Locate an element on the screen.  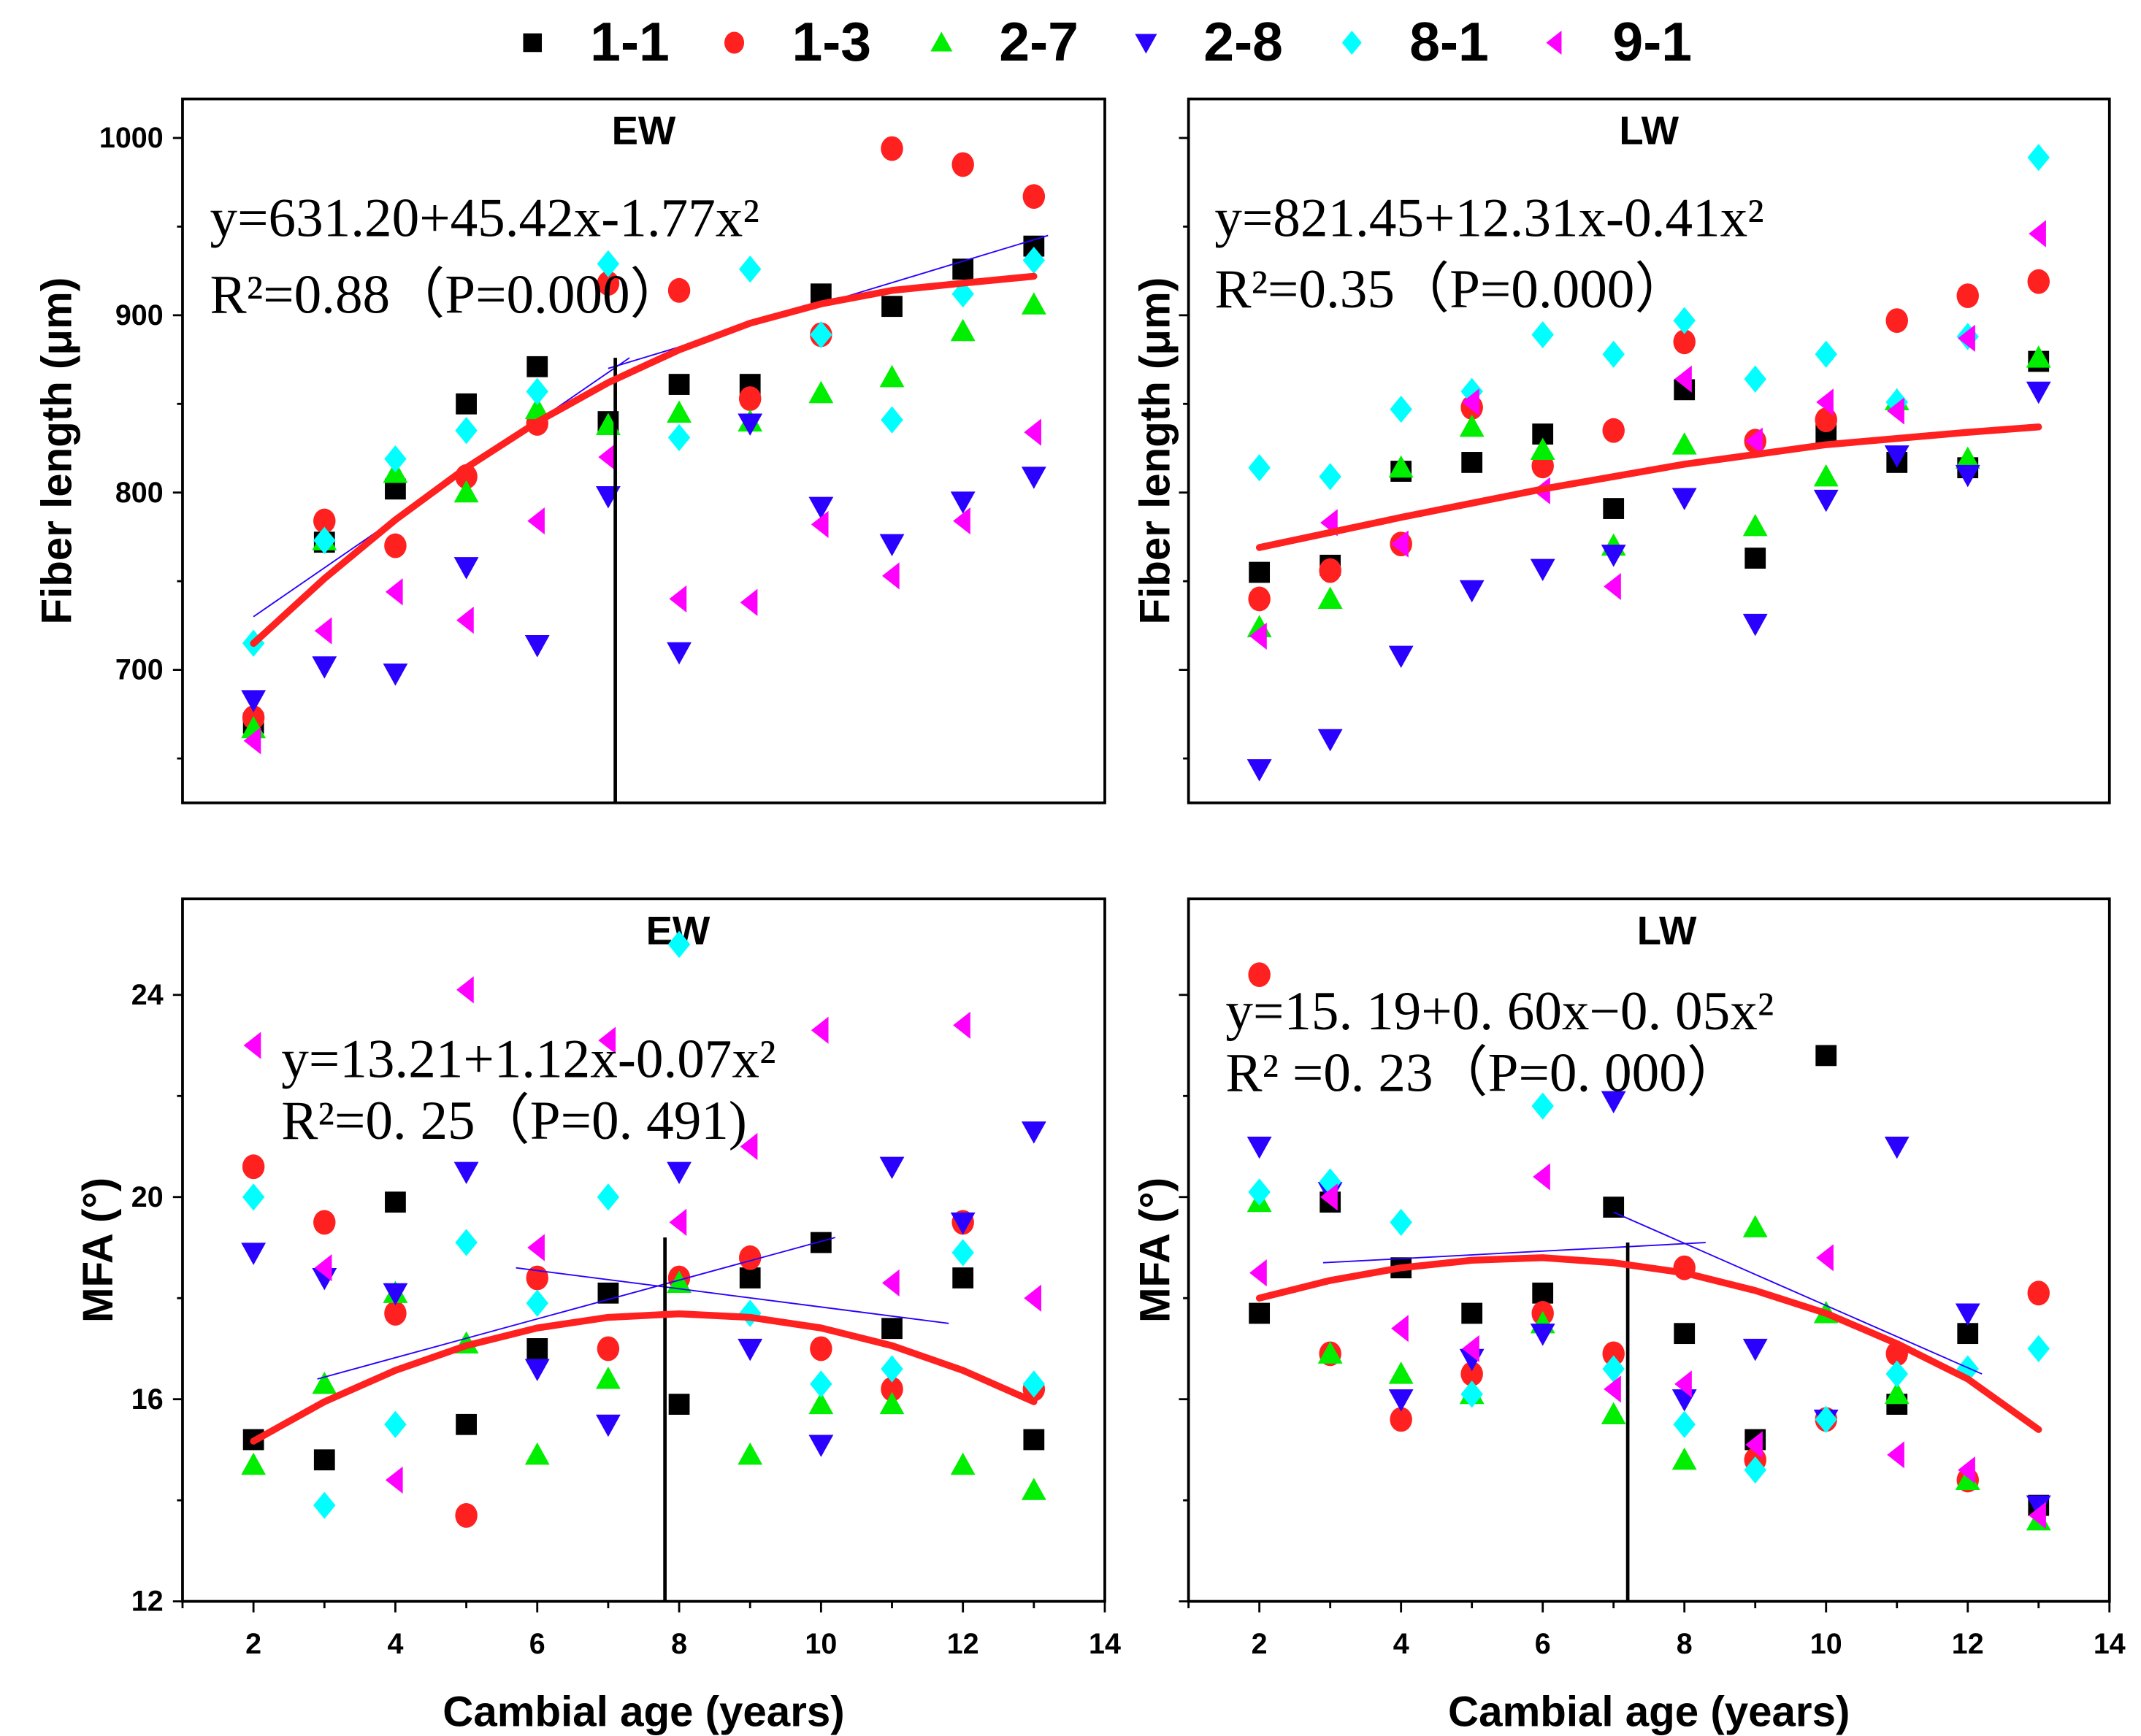
x-tick-label: 12 is located at coordinates (963, 1644).